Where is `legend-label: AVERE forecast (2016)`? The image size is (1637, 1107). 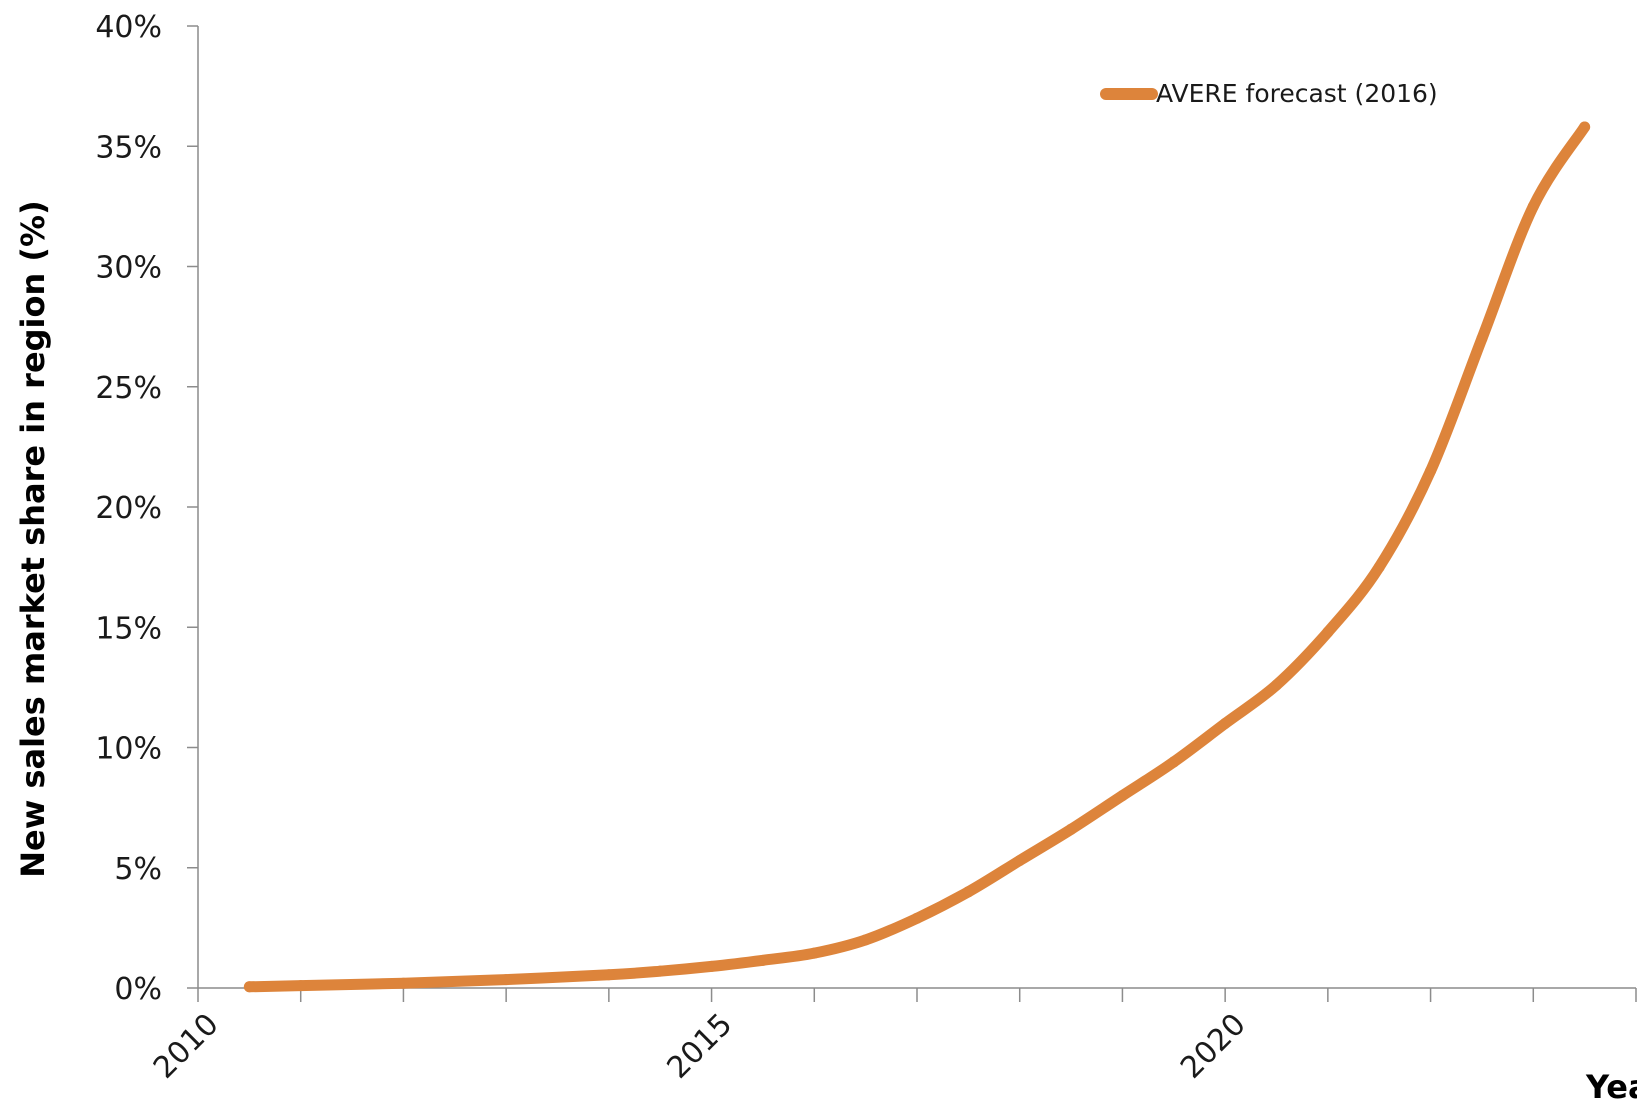 legend-label: AVERE forecast (2016) is located at coordinates (1297, 93).